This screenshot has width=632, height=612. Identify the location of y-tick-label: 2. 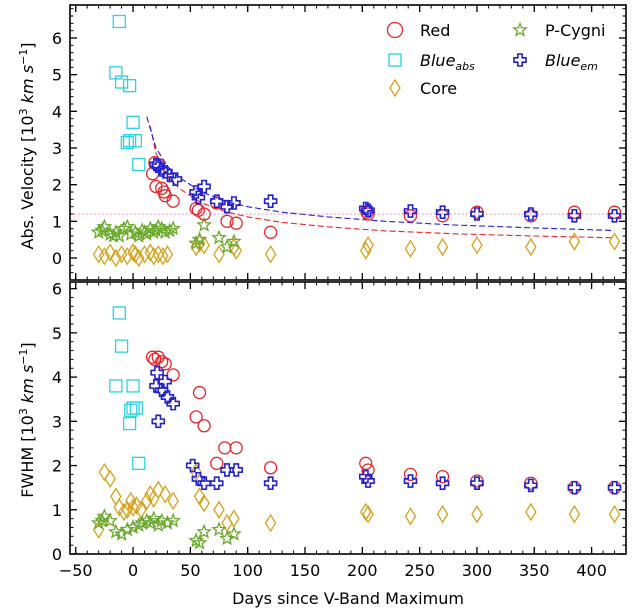
(57, 185).